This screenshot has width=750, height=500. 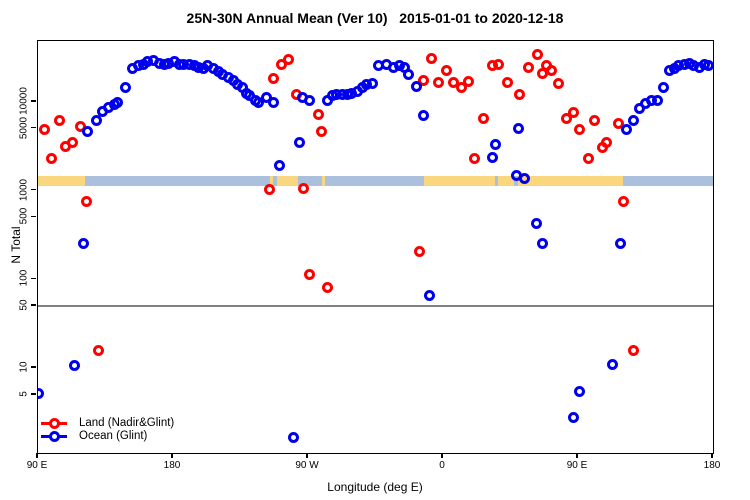 I want to click on y-tick-label: 5000, so click(x=24, y=127).